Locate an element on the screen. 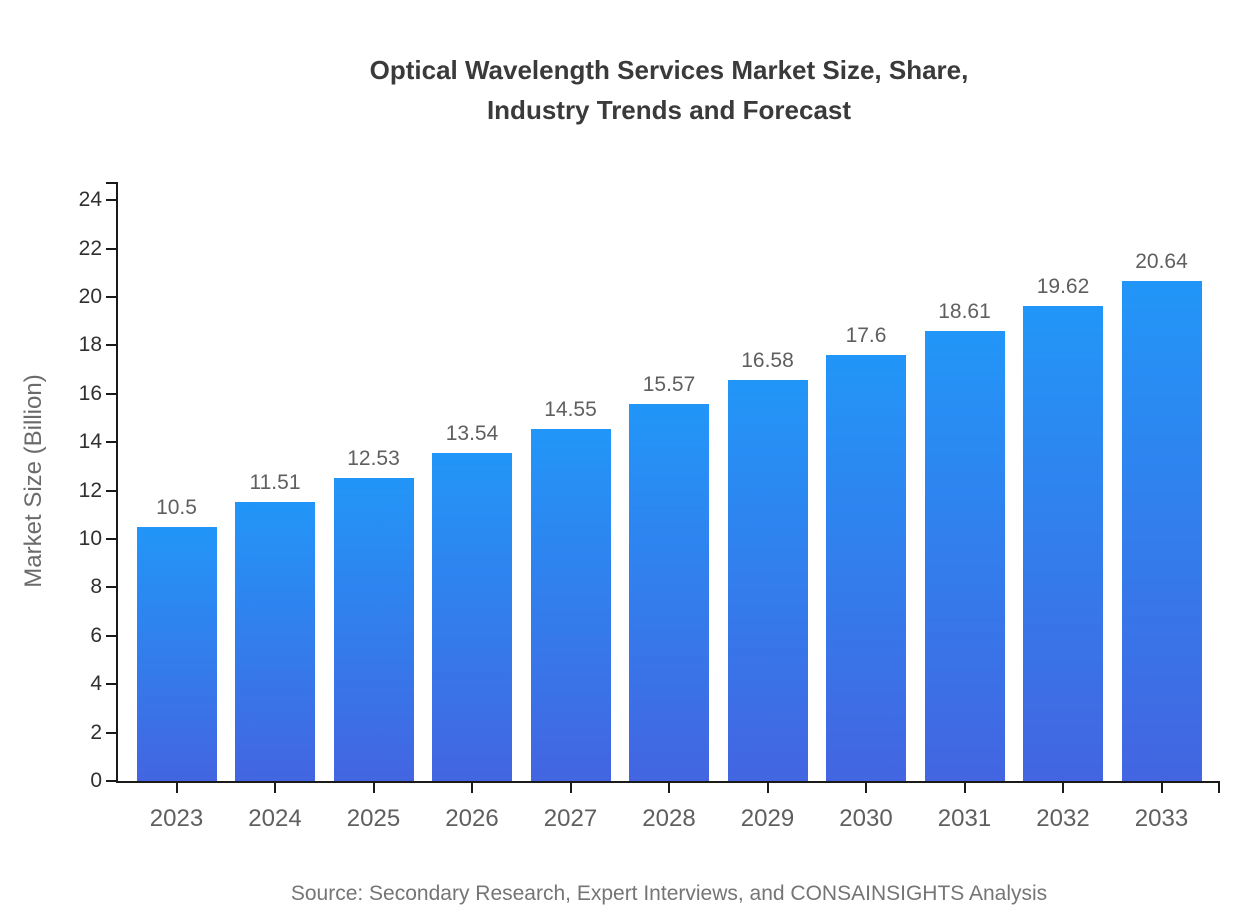 Image resolution: width=1260 pixels, height=920 pixels. bar-slot: 11.51 2024 is located at coordinates (275, 507).